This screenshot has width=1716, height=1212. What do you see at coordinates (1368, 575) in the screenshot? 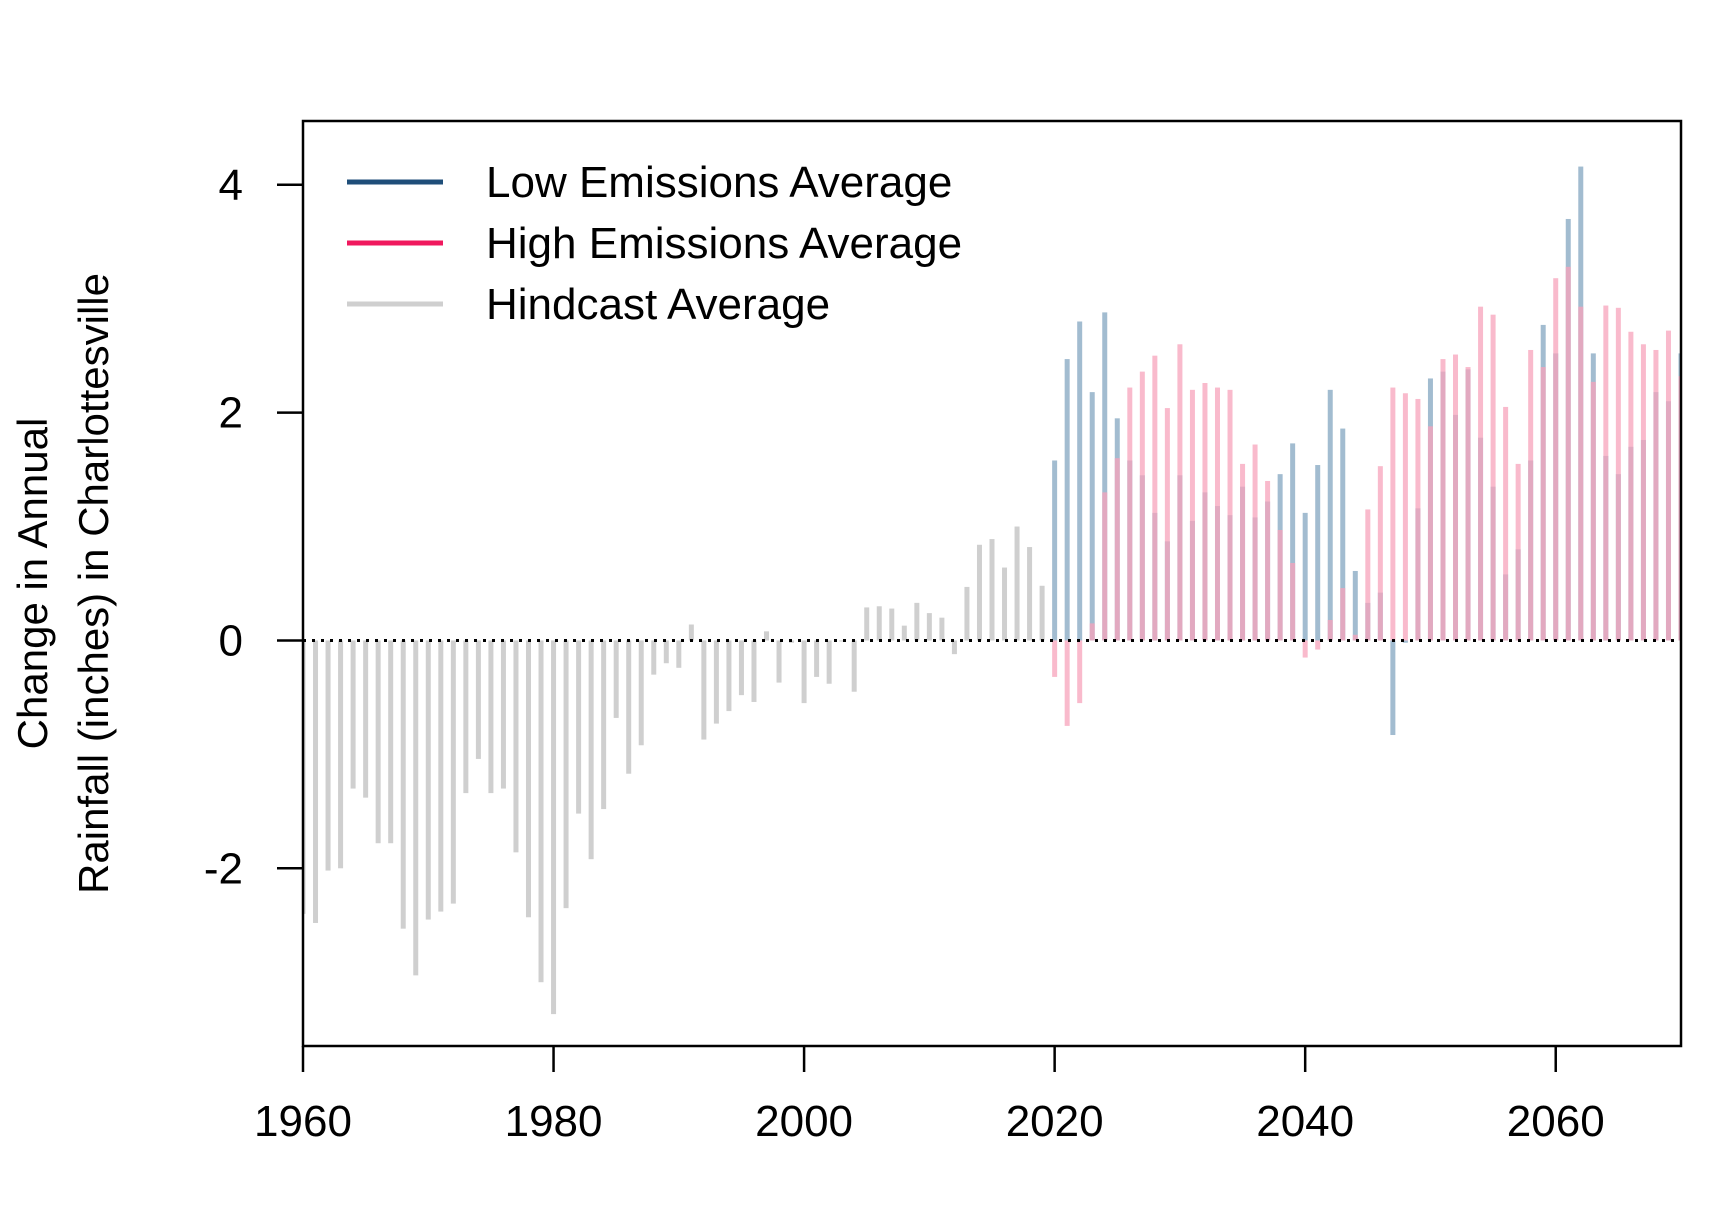
I see `bar-high-emissions-2045` at bounding box center [1368, 575].